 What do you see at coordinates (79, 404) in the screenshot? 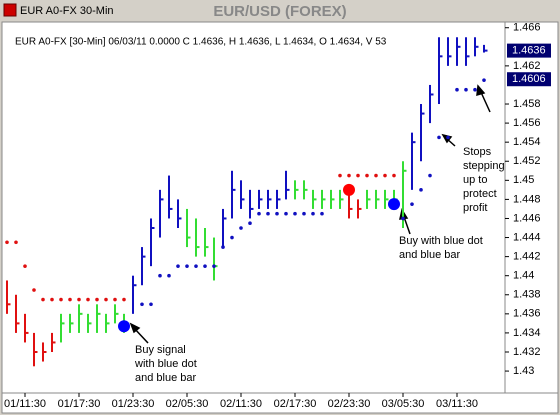
I see `x-tick-label: 01/17:30` at bounding box center [79, 404].